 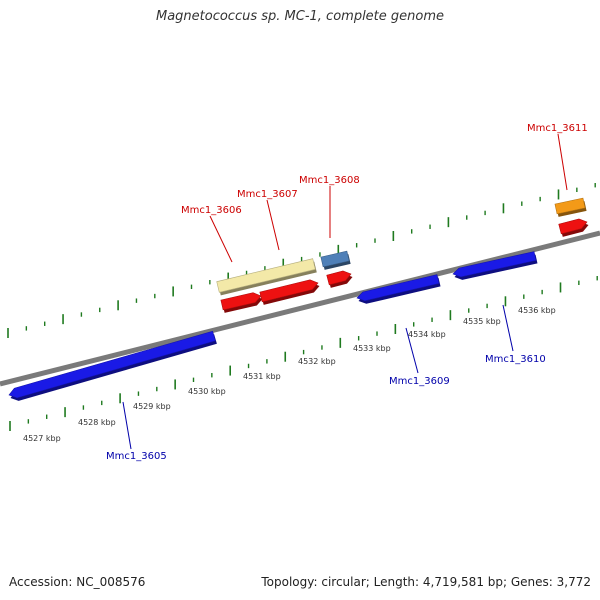 I want to click on kbp-label: 4535 kbp, so click(x=482, y=321).